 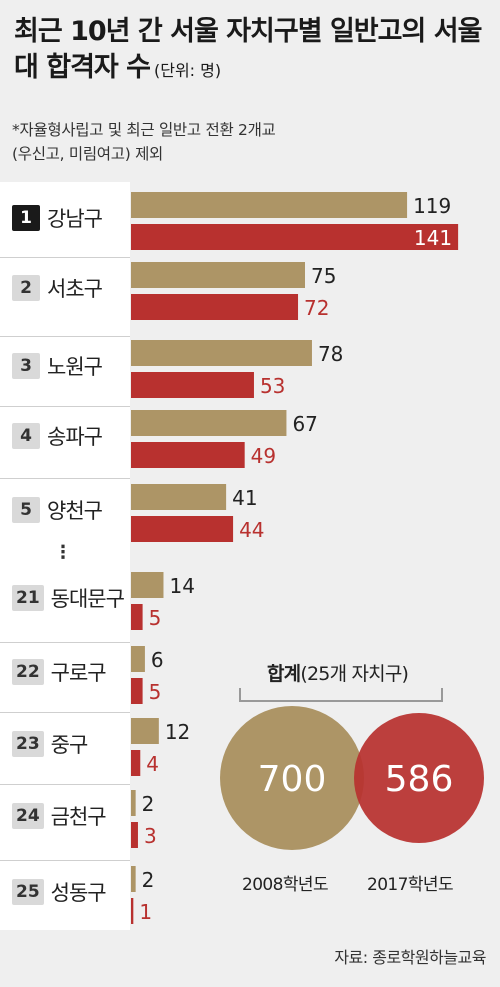 I want to click on rank-badge: 23, so click(x=28, y=744).